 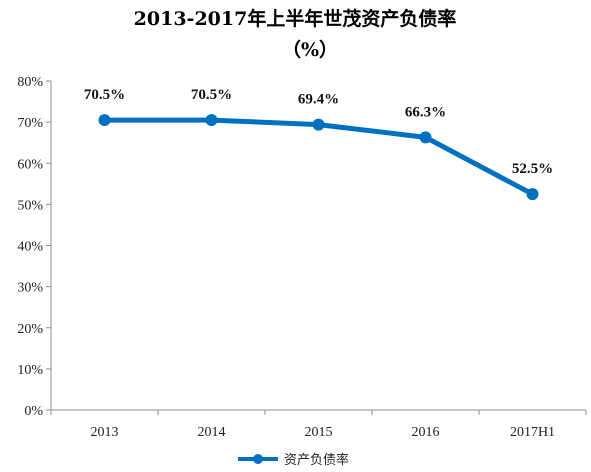 I want to click on legend-marker, so click(x=258, y=459).